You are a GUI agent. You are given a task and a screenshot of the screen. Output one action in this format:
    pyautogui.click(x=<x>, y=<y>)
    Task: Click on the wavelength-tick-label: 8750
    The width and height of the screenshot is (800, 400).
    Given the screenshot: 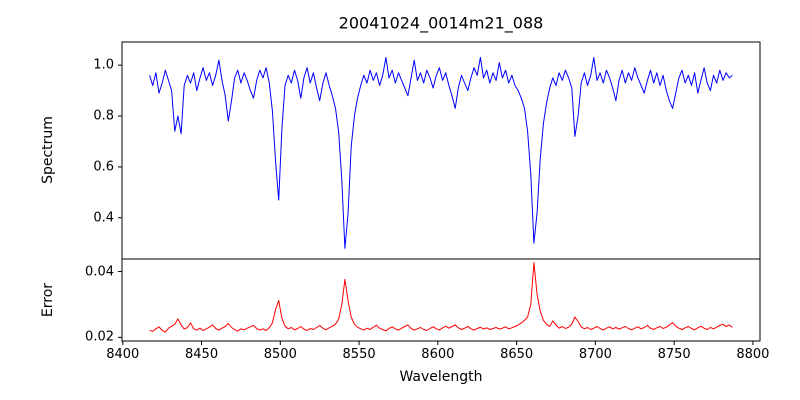 What is the action you would take?
    pyautogui.click(x=674, y=354)
    